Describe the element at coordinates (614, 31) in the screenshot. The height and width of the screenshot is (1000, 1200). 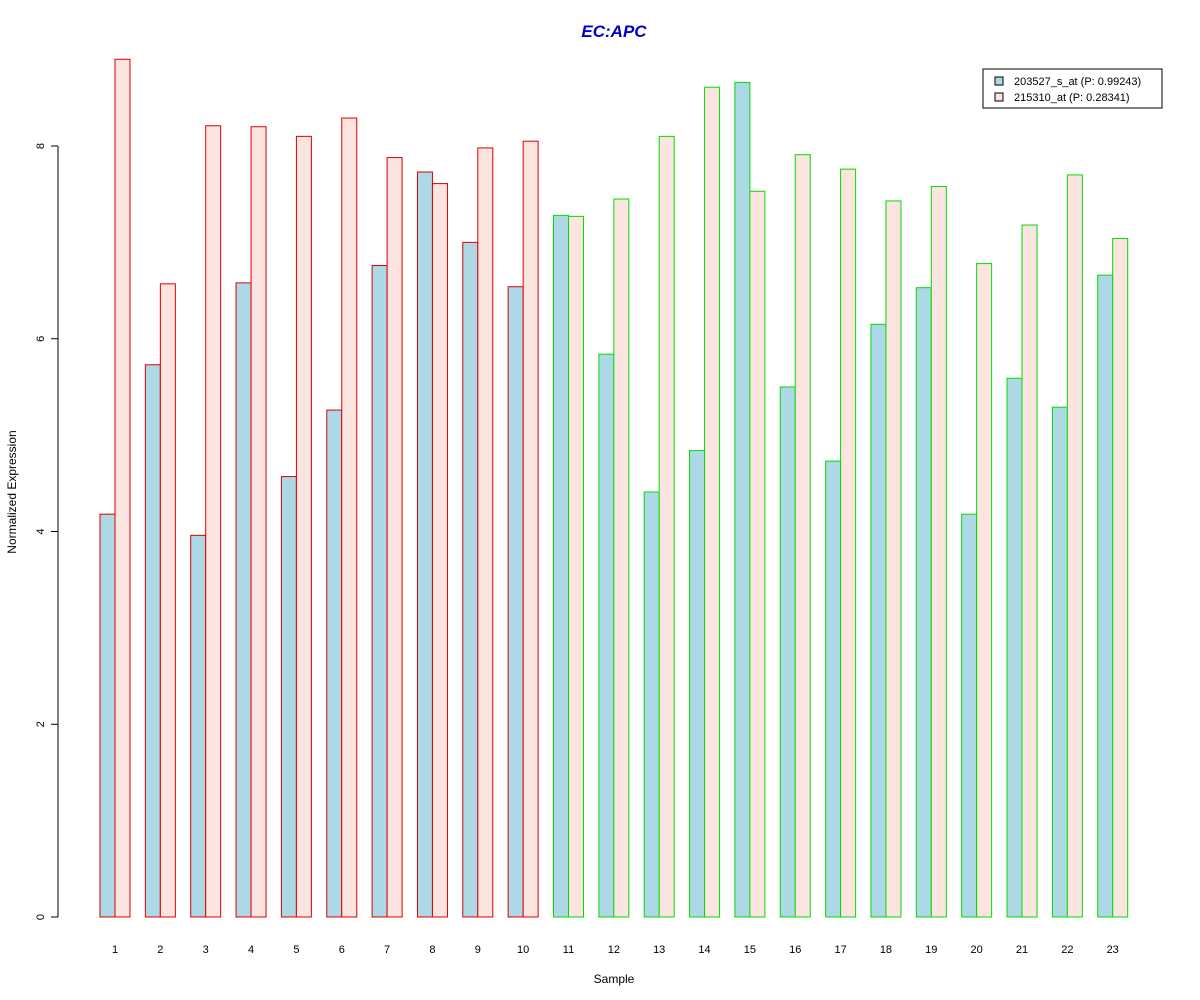
I see `chart-title: EC:APC` at that location.